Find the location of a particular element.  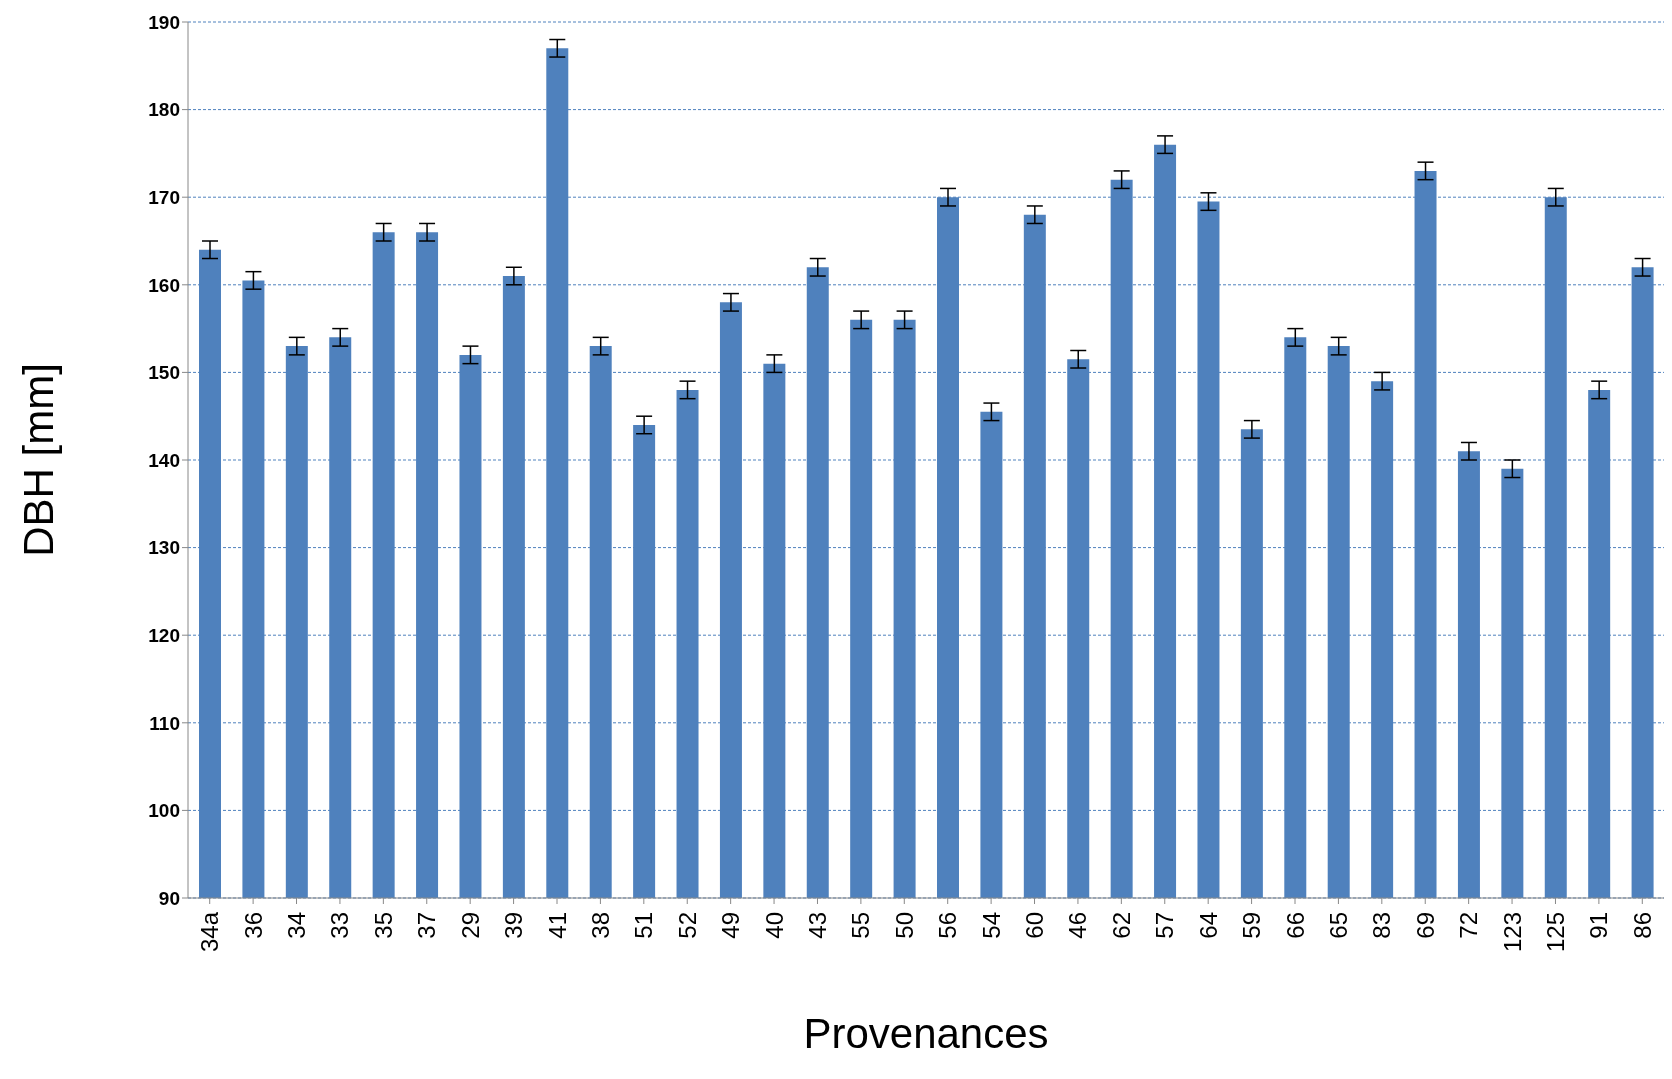

x-tick-label: 86 is located at coordinates (1642, 925).